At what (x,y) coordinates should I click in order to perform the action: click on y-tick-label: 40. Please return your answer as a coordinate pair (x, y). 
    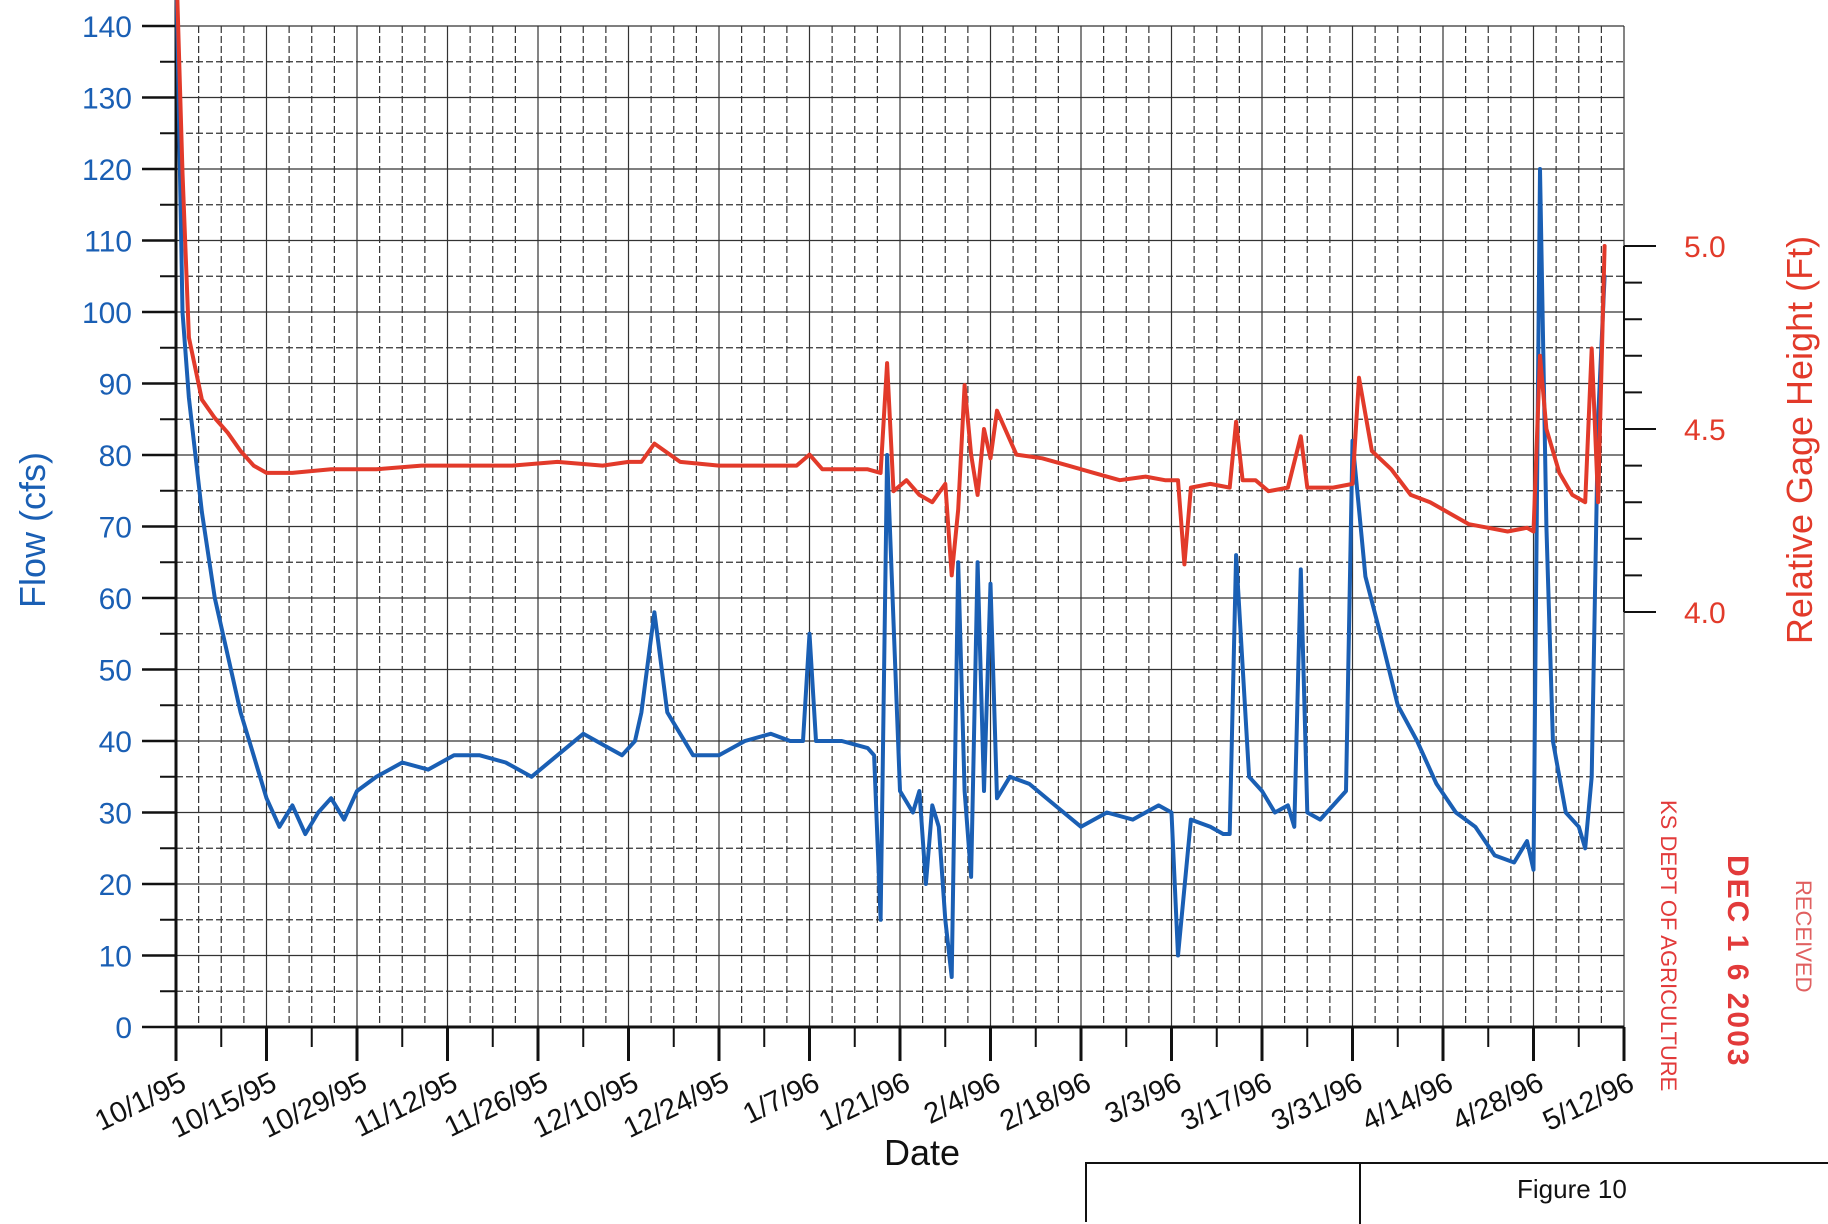
    Looking at the image, I should click on (115, 742).